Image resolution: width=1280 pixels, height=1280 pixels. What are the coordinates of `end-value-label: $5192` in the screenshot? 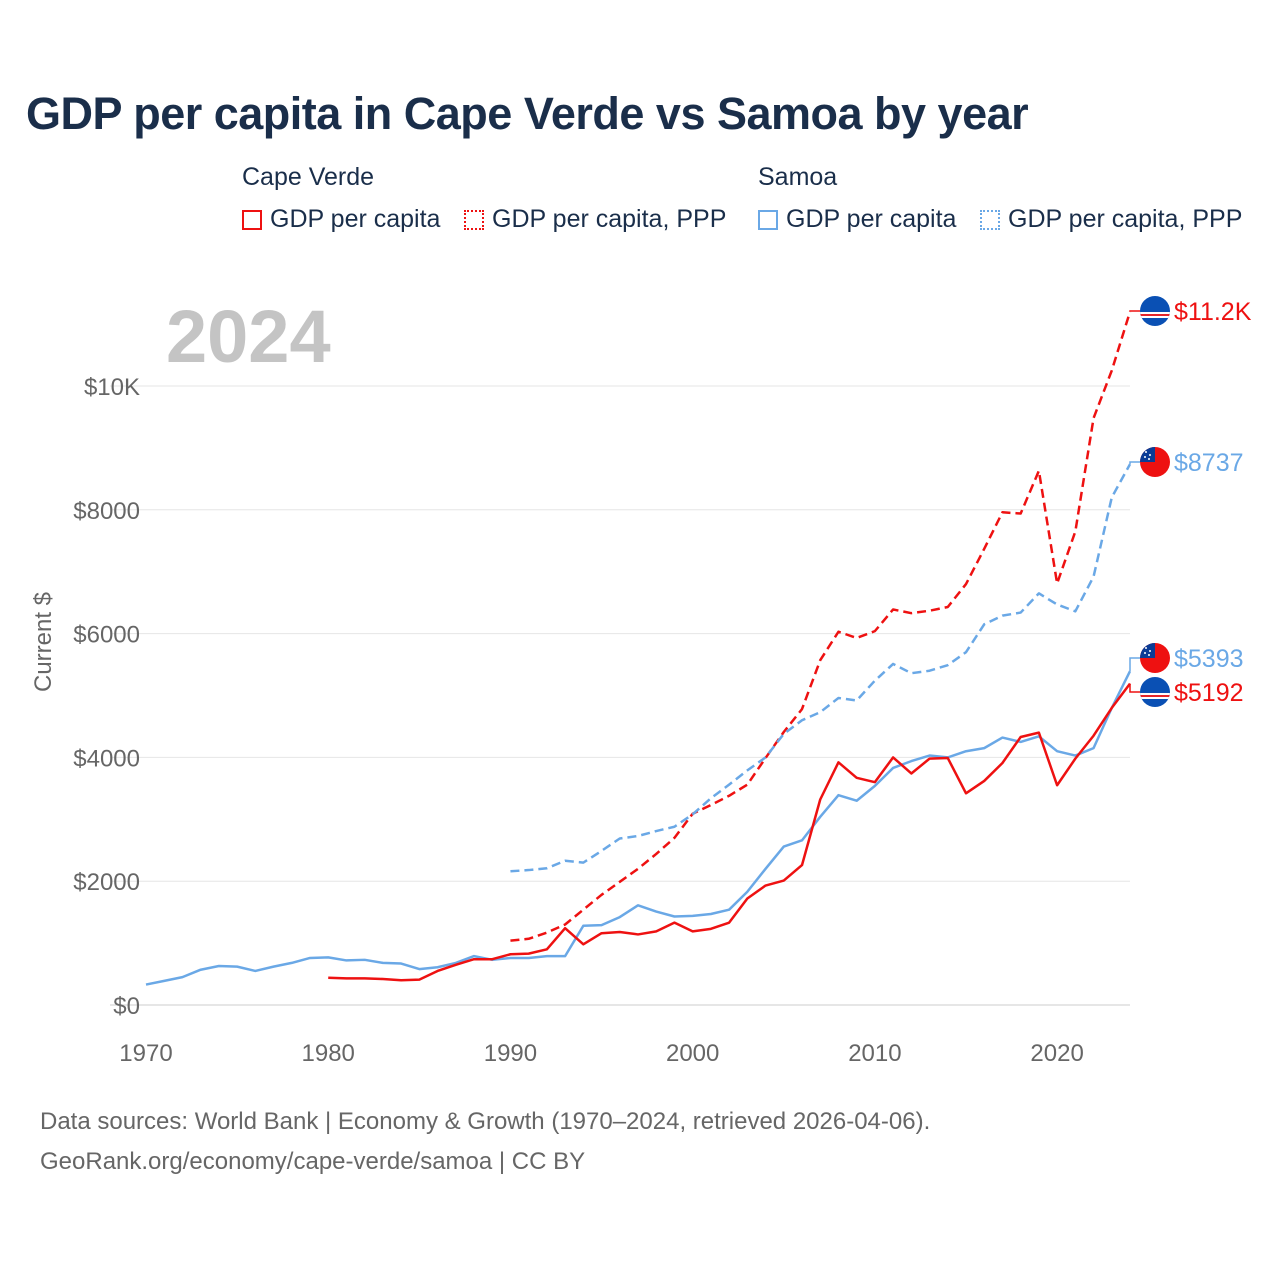 It's located at (1209, 693).